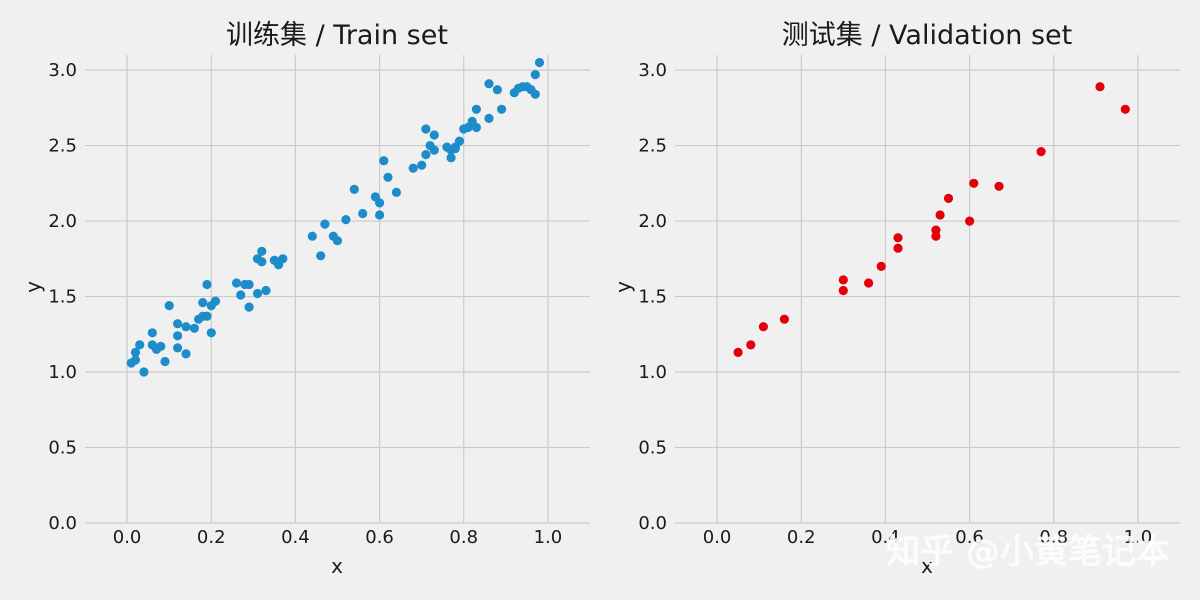 This screenshot has height=600, width=1200. I want to click on validation-x-tick-label: 0.2, so click(801, 537).